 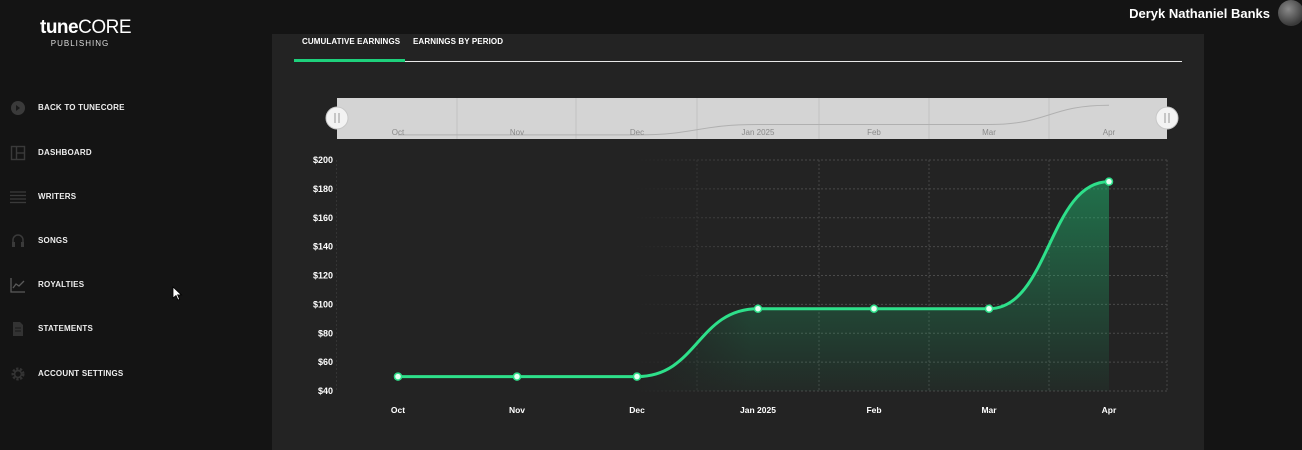 I want to click on sidebar-item-back-to-tunecore: BACK TO TUNECORE, so click(x=120, y=108).